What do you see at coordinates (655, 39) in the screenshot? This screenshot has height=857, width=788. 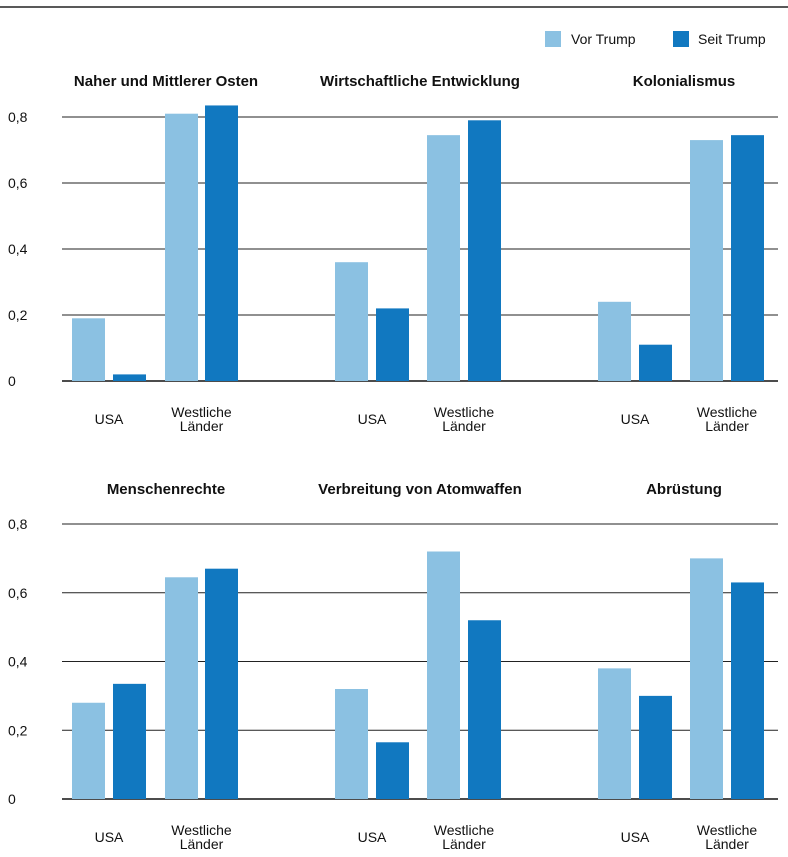 I see `legend: Vor Trump Seit Trump` at bounding box center [655, 39].